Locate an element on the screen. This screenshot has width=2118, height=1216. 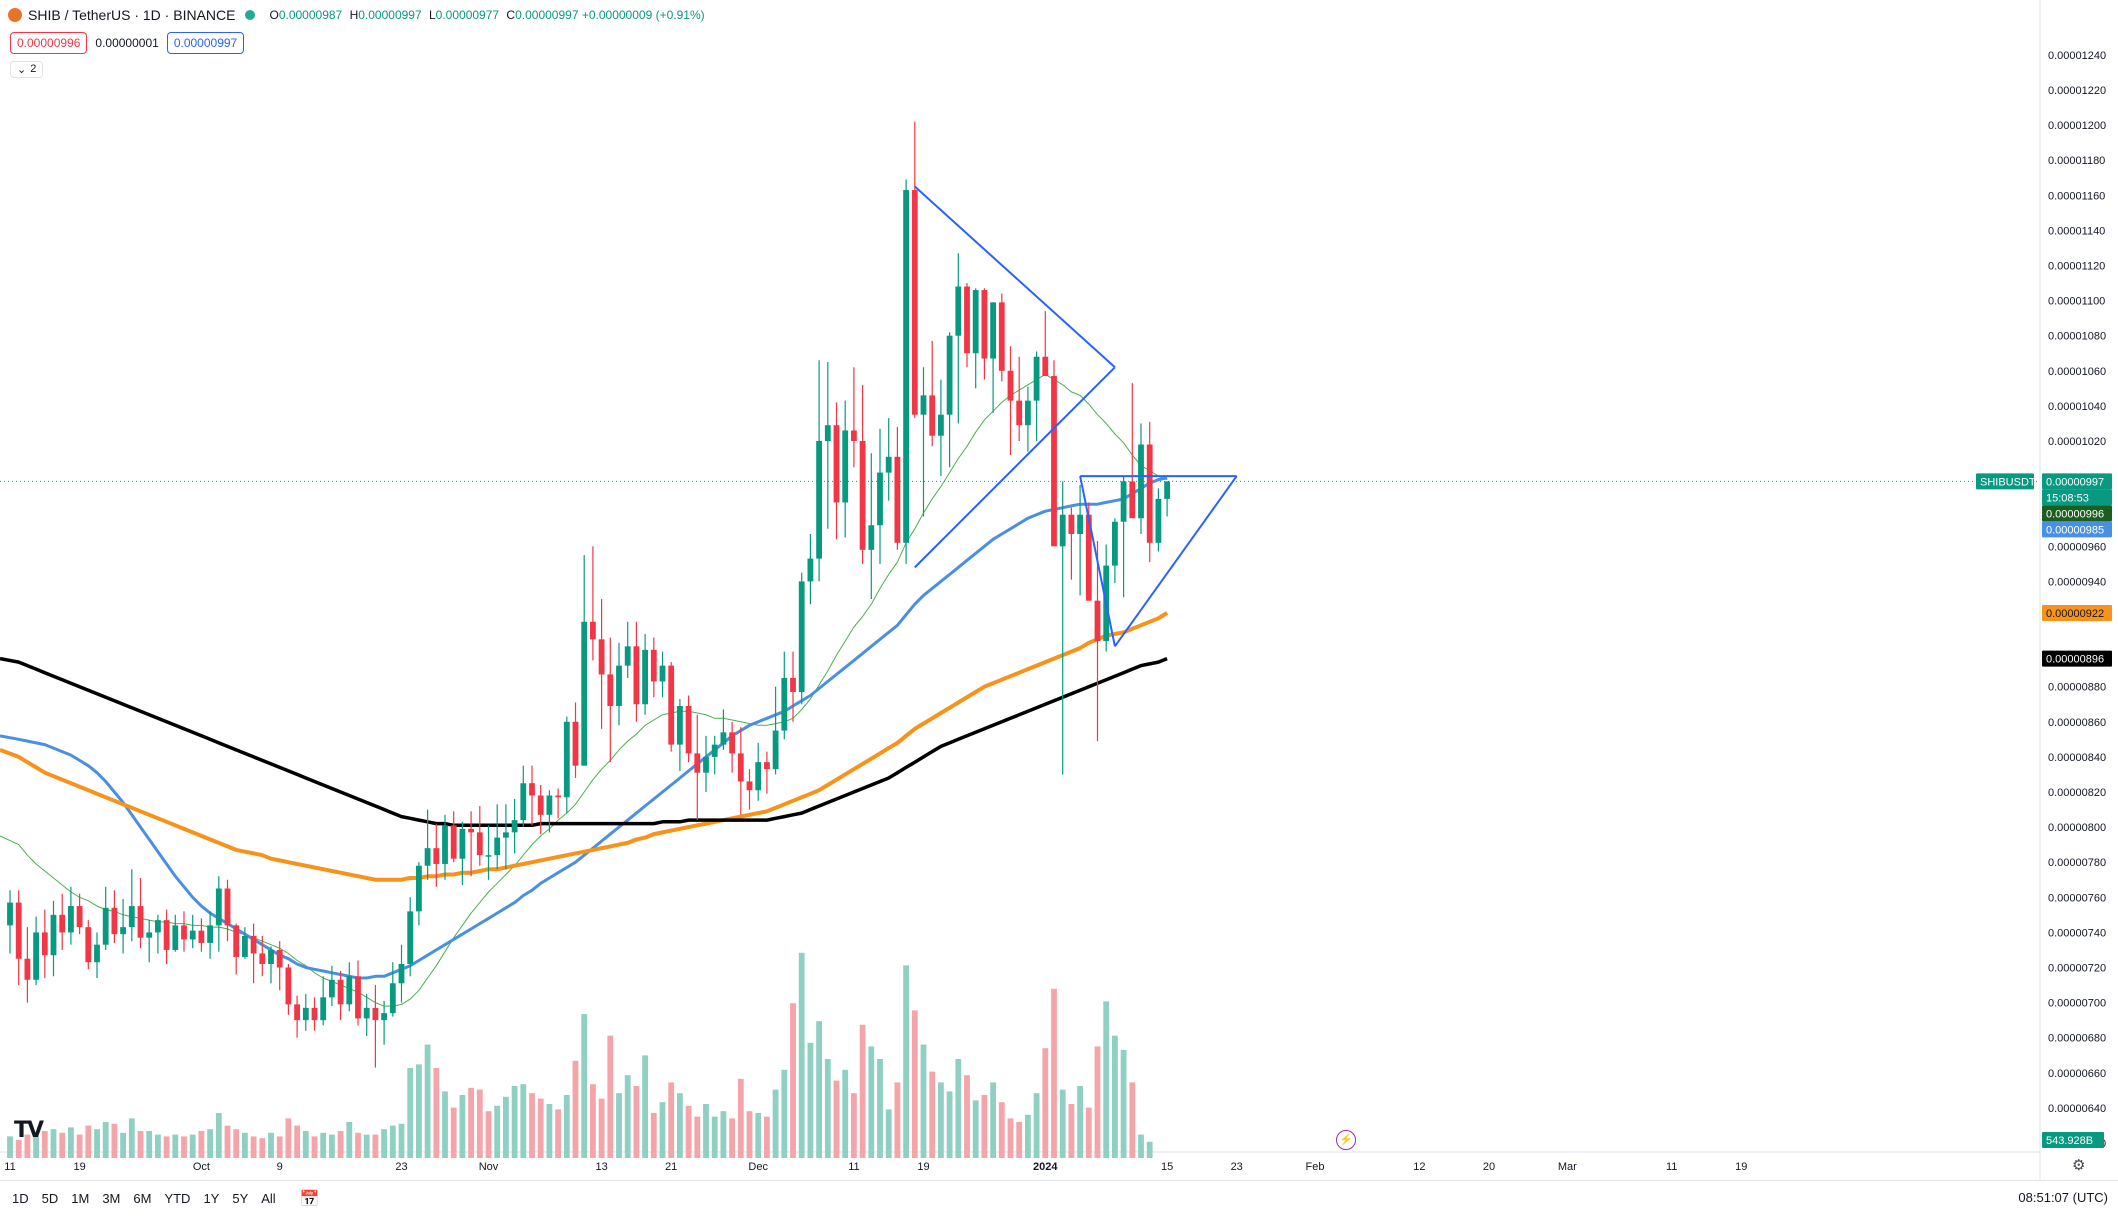
utc-clock: 08:51:07 (UTC) is located at coordinates (2063, 1197).